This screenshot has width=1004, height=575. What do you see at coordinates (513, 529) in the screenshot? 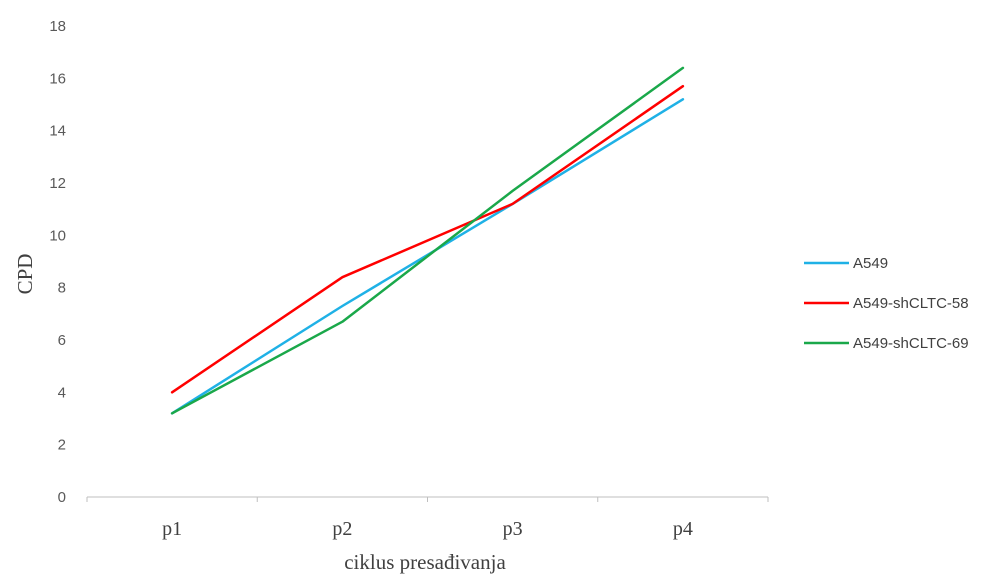
I see `x-tick-label: p3` at bounding box center [513, 529].